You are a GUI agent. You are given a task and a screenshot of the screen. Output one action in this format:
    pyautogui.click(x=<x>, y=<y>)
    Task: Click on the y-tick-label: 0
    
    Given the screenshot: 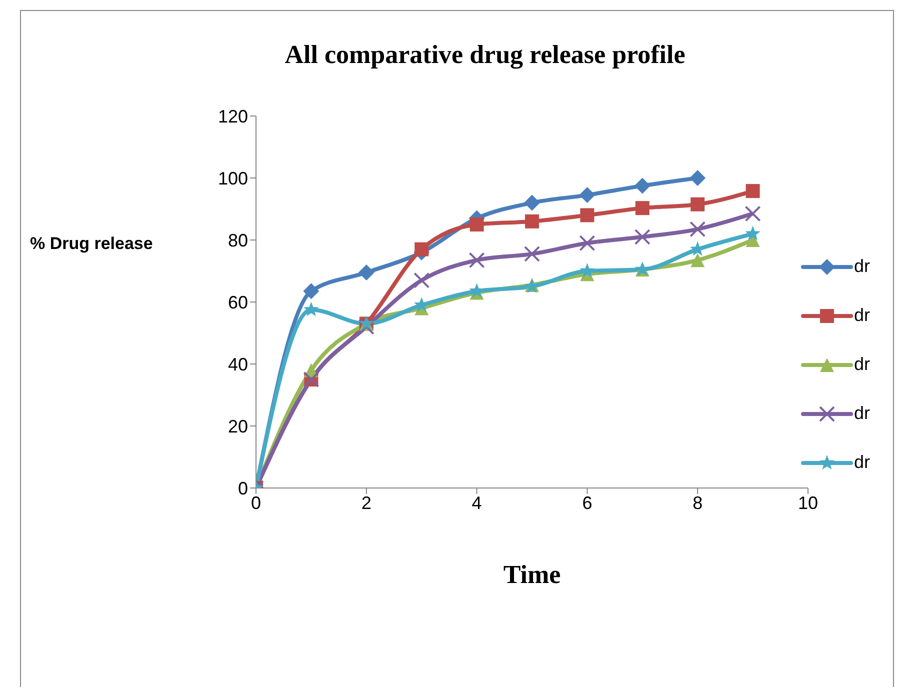 What is the action you would take?
    pyautogui.click(x=243, y=488)
    